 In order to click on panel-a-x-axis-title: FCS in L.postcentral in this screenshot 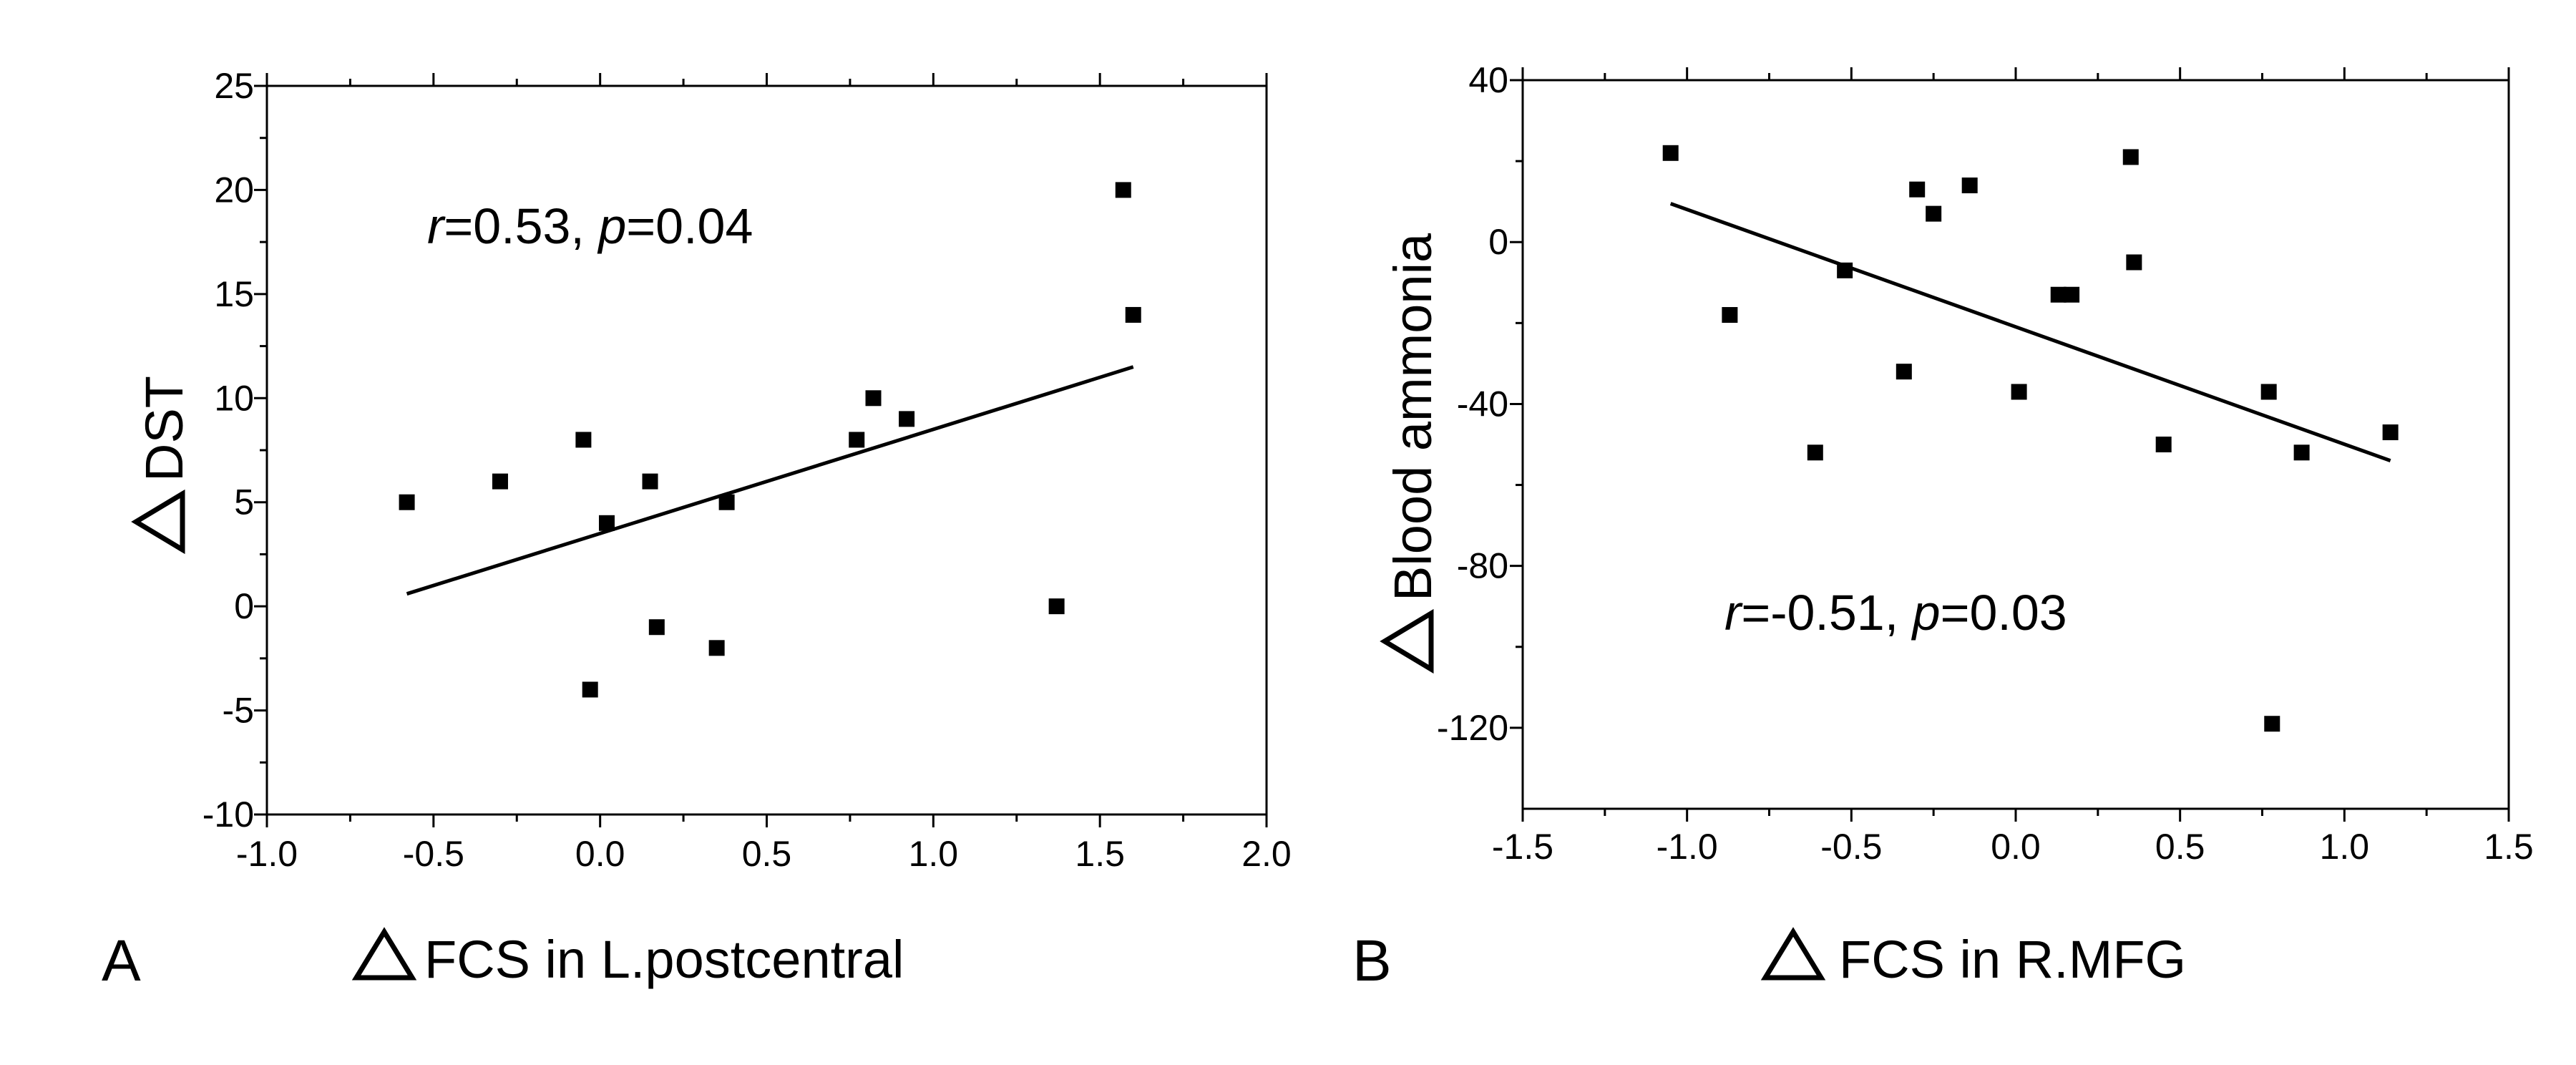, I will do `click(627, 958)`.